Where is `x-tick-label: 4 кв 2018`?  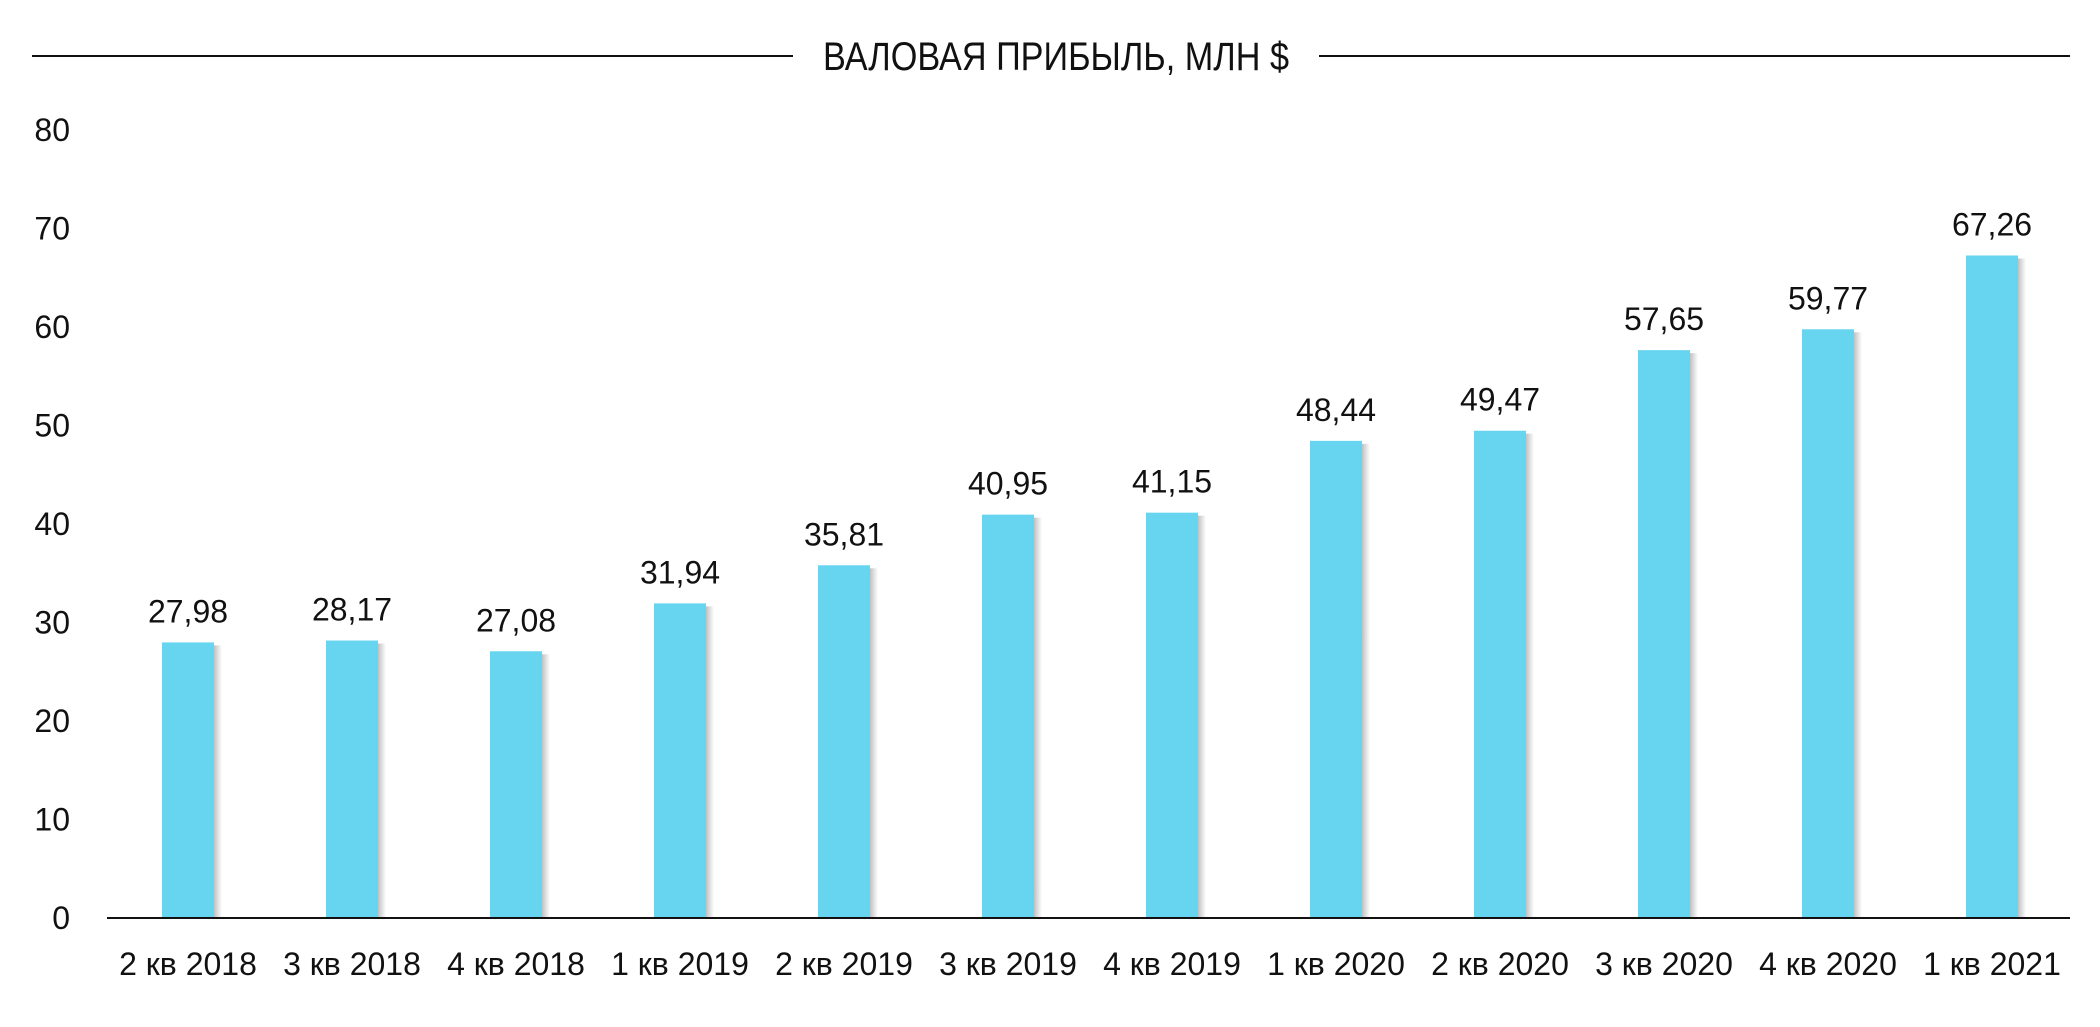
x-tick-label: 4 кв 2018 is located at coordinates (516, 964).